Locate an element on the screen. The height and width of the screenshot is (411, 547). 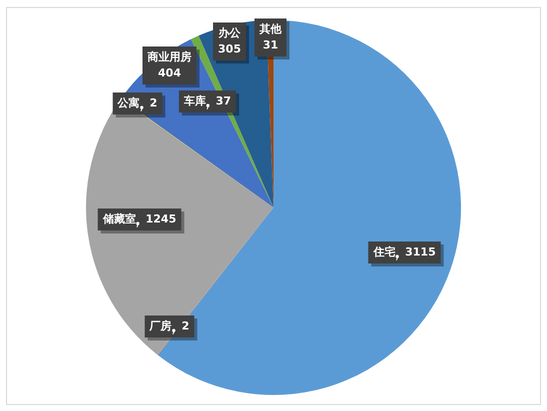
data-label: 404 is located at coordinates (170, 73).